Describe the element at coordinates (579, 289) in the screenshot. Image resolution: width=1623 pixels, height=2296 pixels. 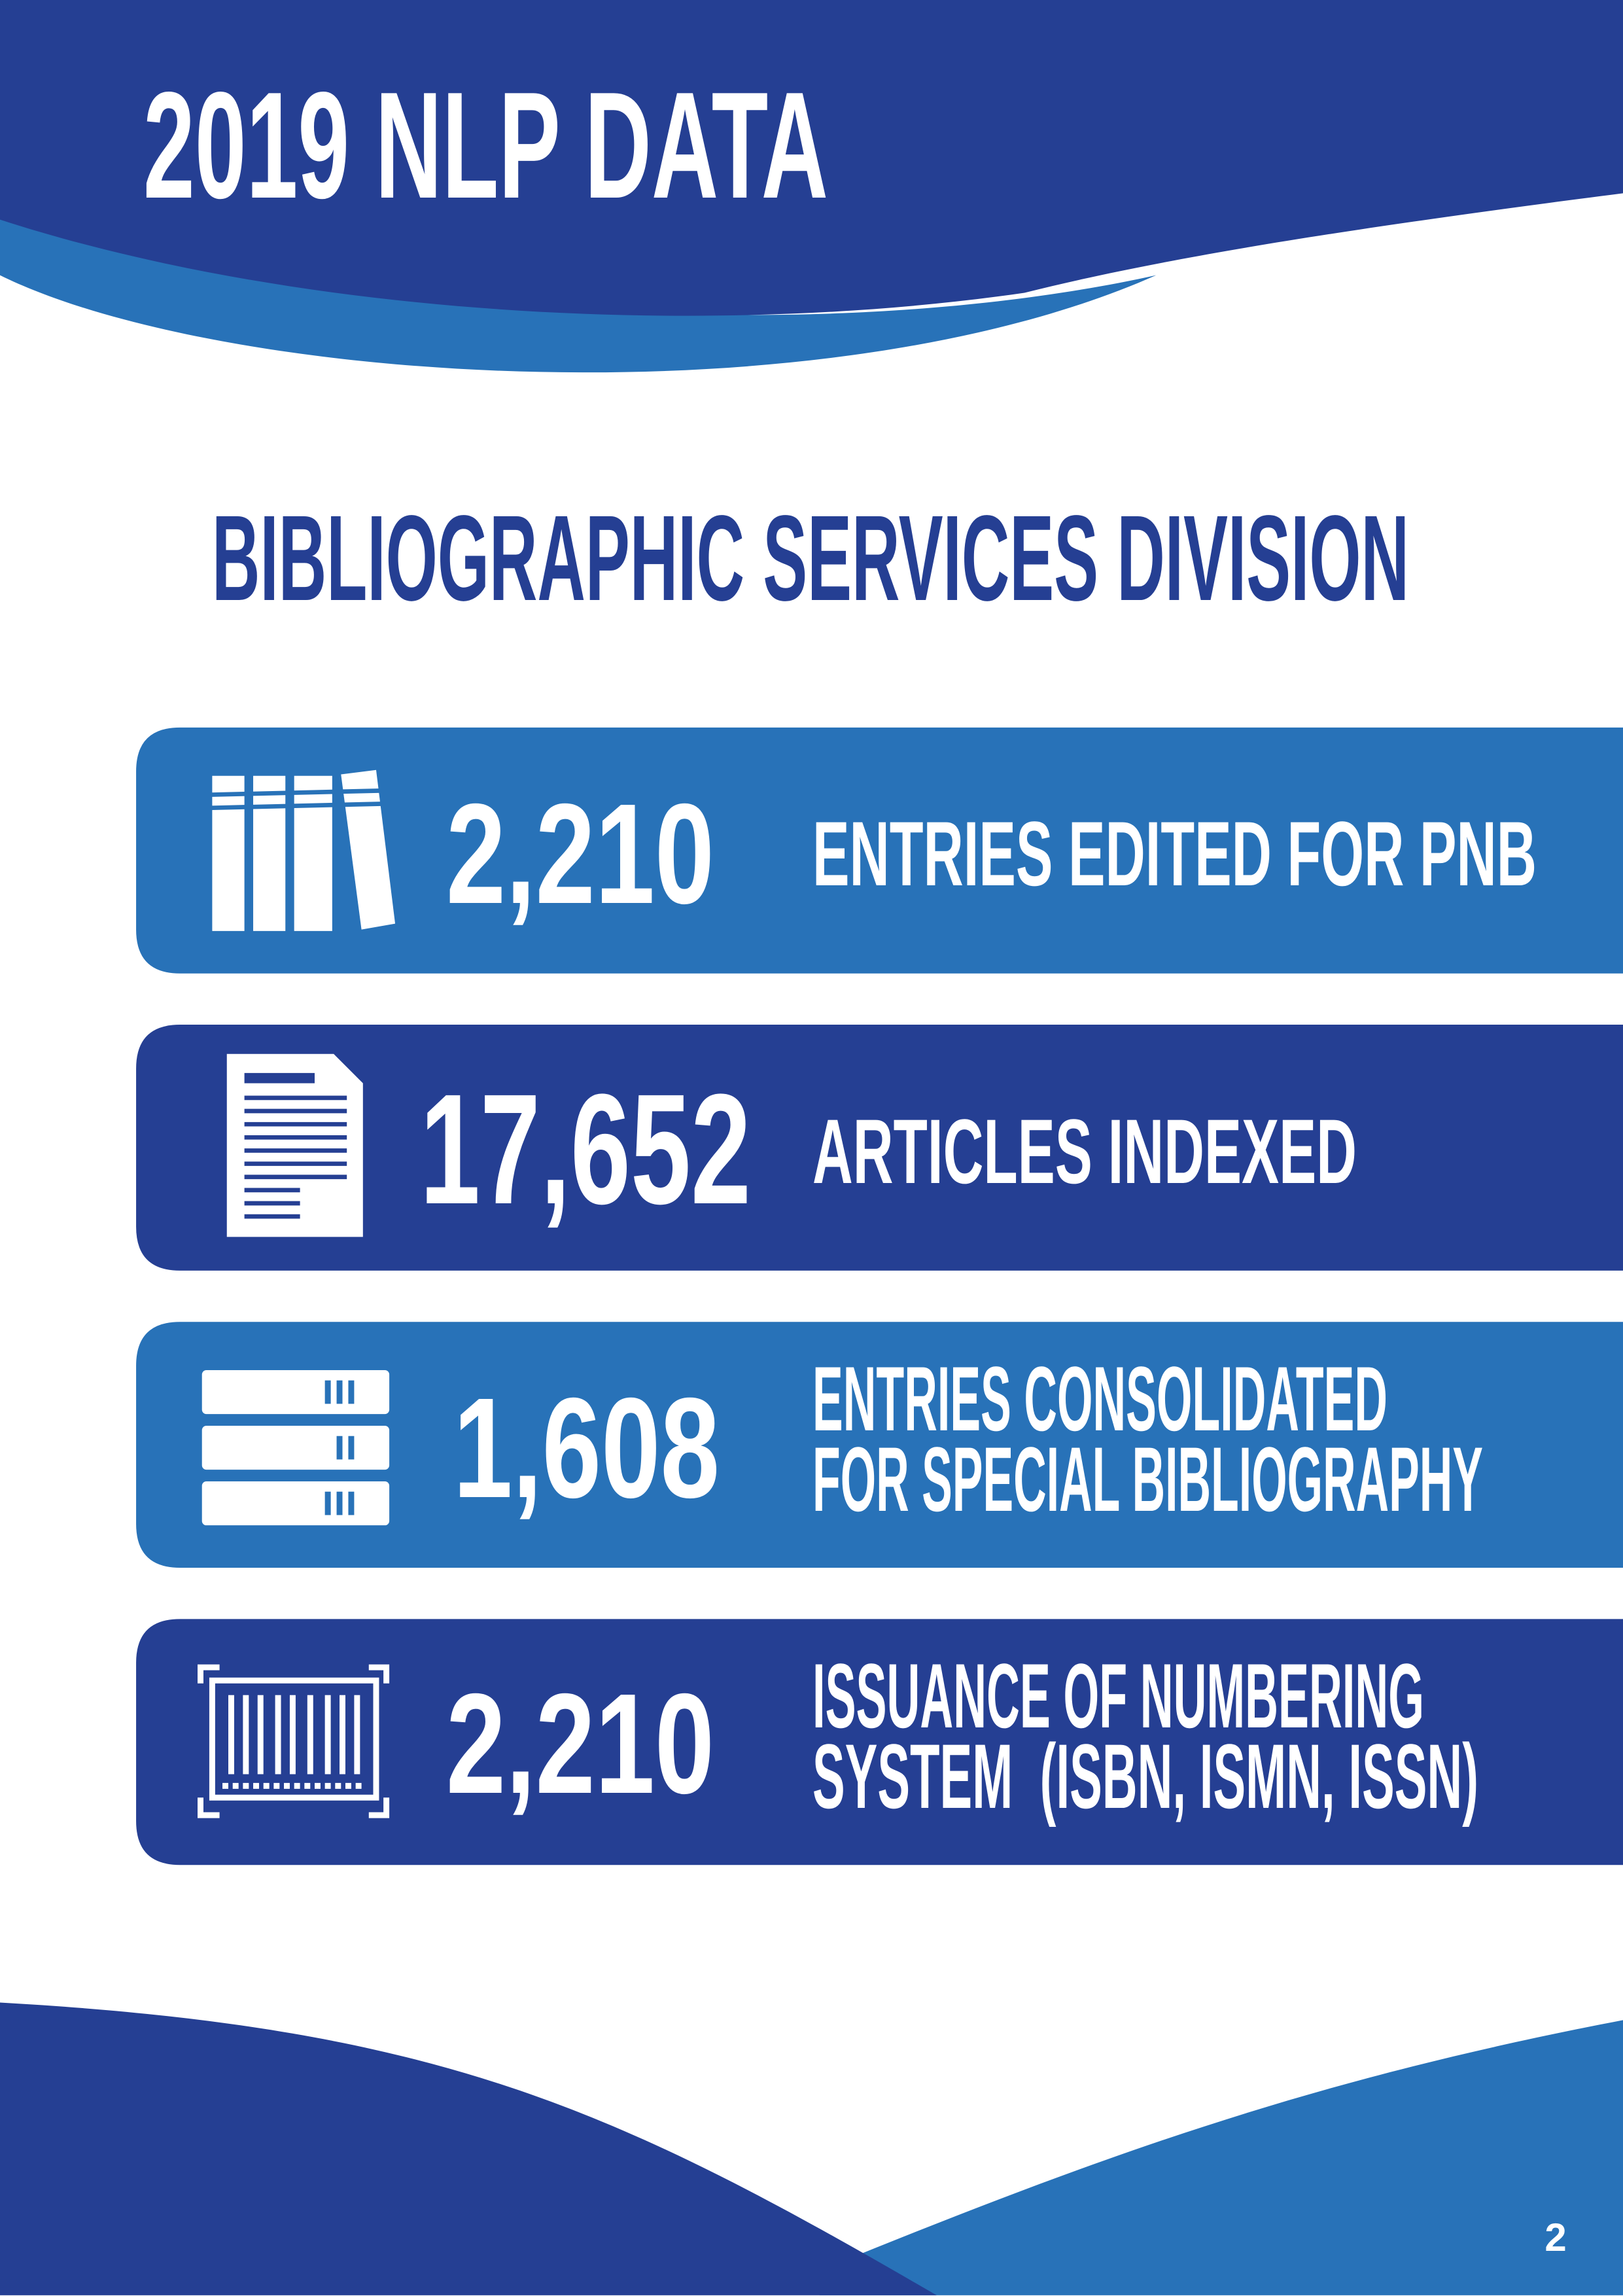
I see `header-wave-light` at that location.